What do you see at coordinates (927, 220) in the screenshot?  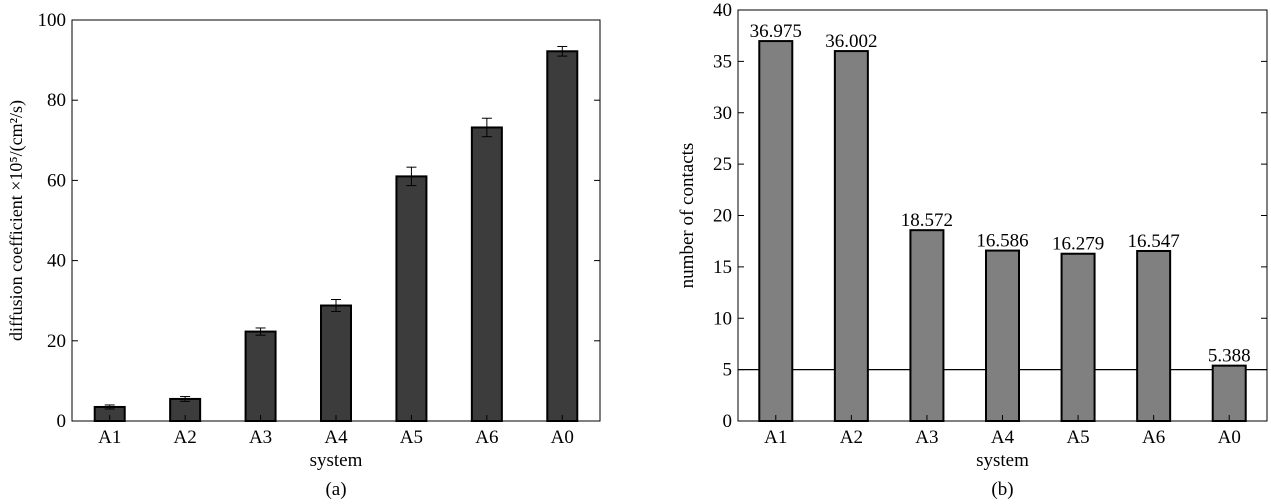 I see `data-label: 18.572` at bounding box center [927, 220].